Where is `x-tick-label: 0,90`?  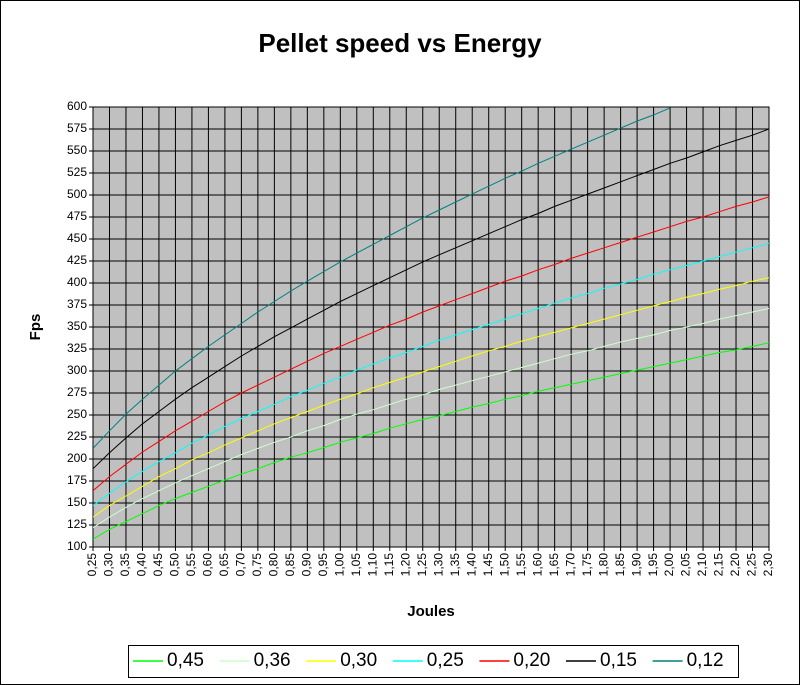 x-tick-label: 0,90 is located at coordinates (307, 565).